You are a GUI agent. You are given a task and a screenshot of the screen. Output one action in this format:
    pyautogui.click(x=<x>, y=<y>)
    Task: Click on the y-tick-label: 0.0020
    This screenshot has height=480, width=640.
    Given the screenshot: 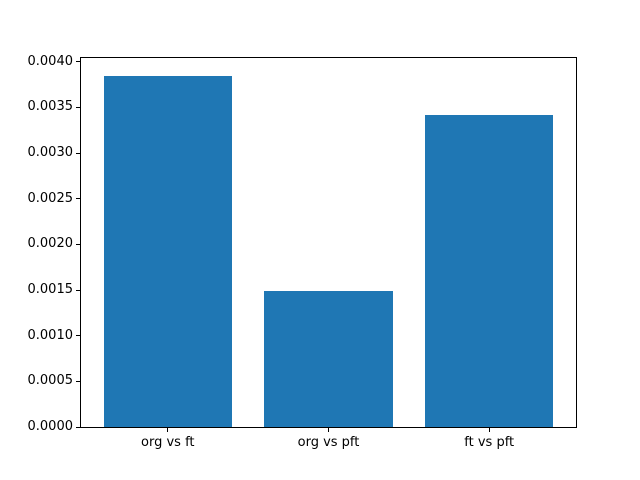 What is the action you would take?
    pyautogui.click(x=50, y=244)
    